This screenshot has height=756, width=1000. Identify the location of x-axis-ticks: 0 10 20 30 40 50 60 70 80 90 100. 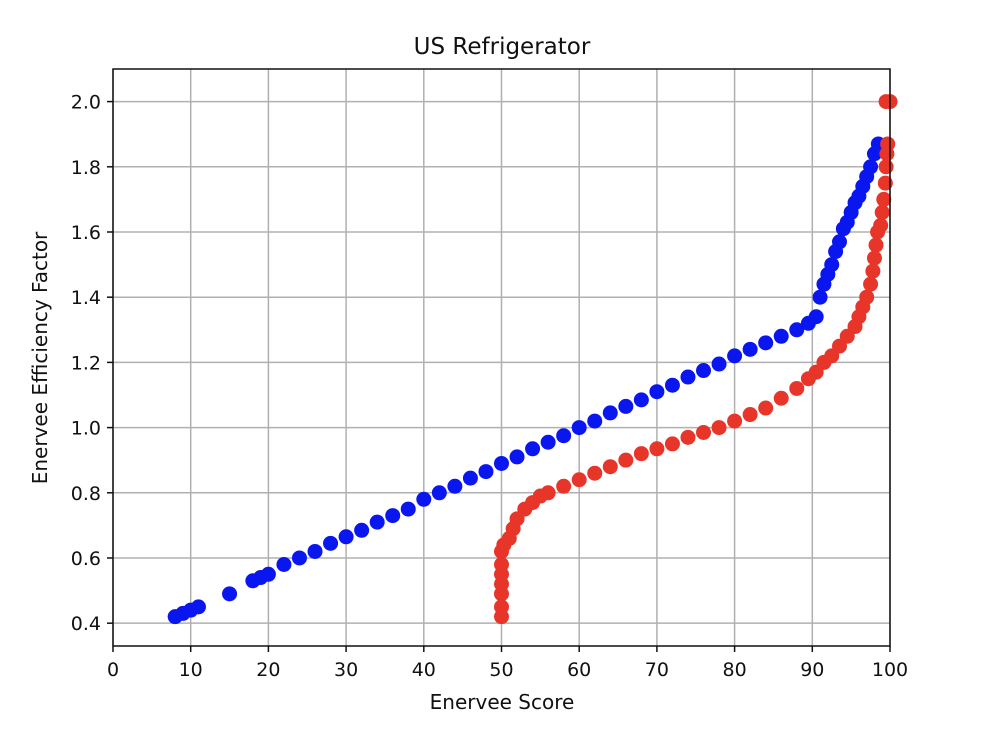
(507, 663).